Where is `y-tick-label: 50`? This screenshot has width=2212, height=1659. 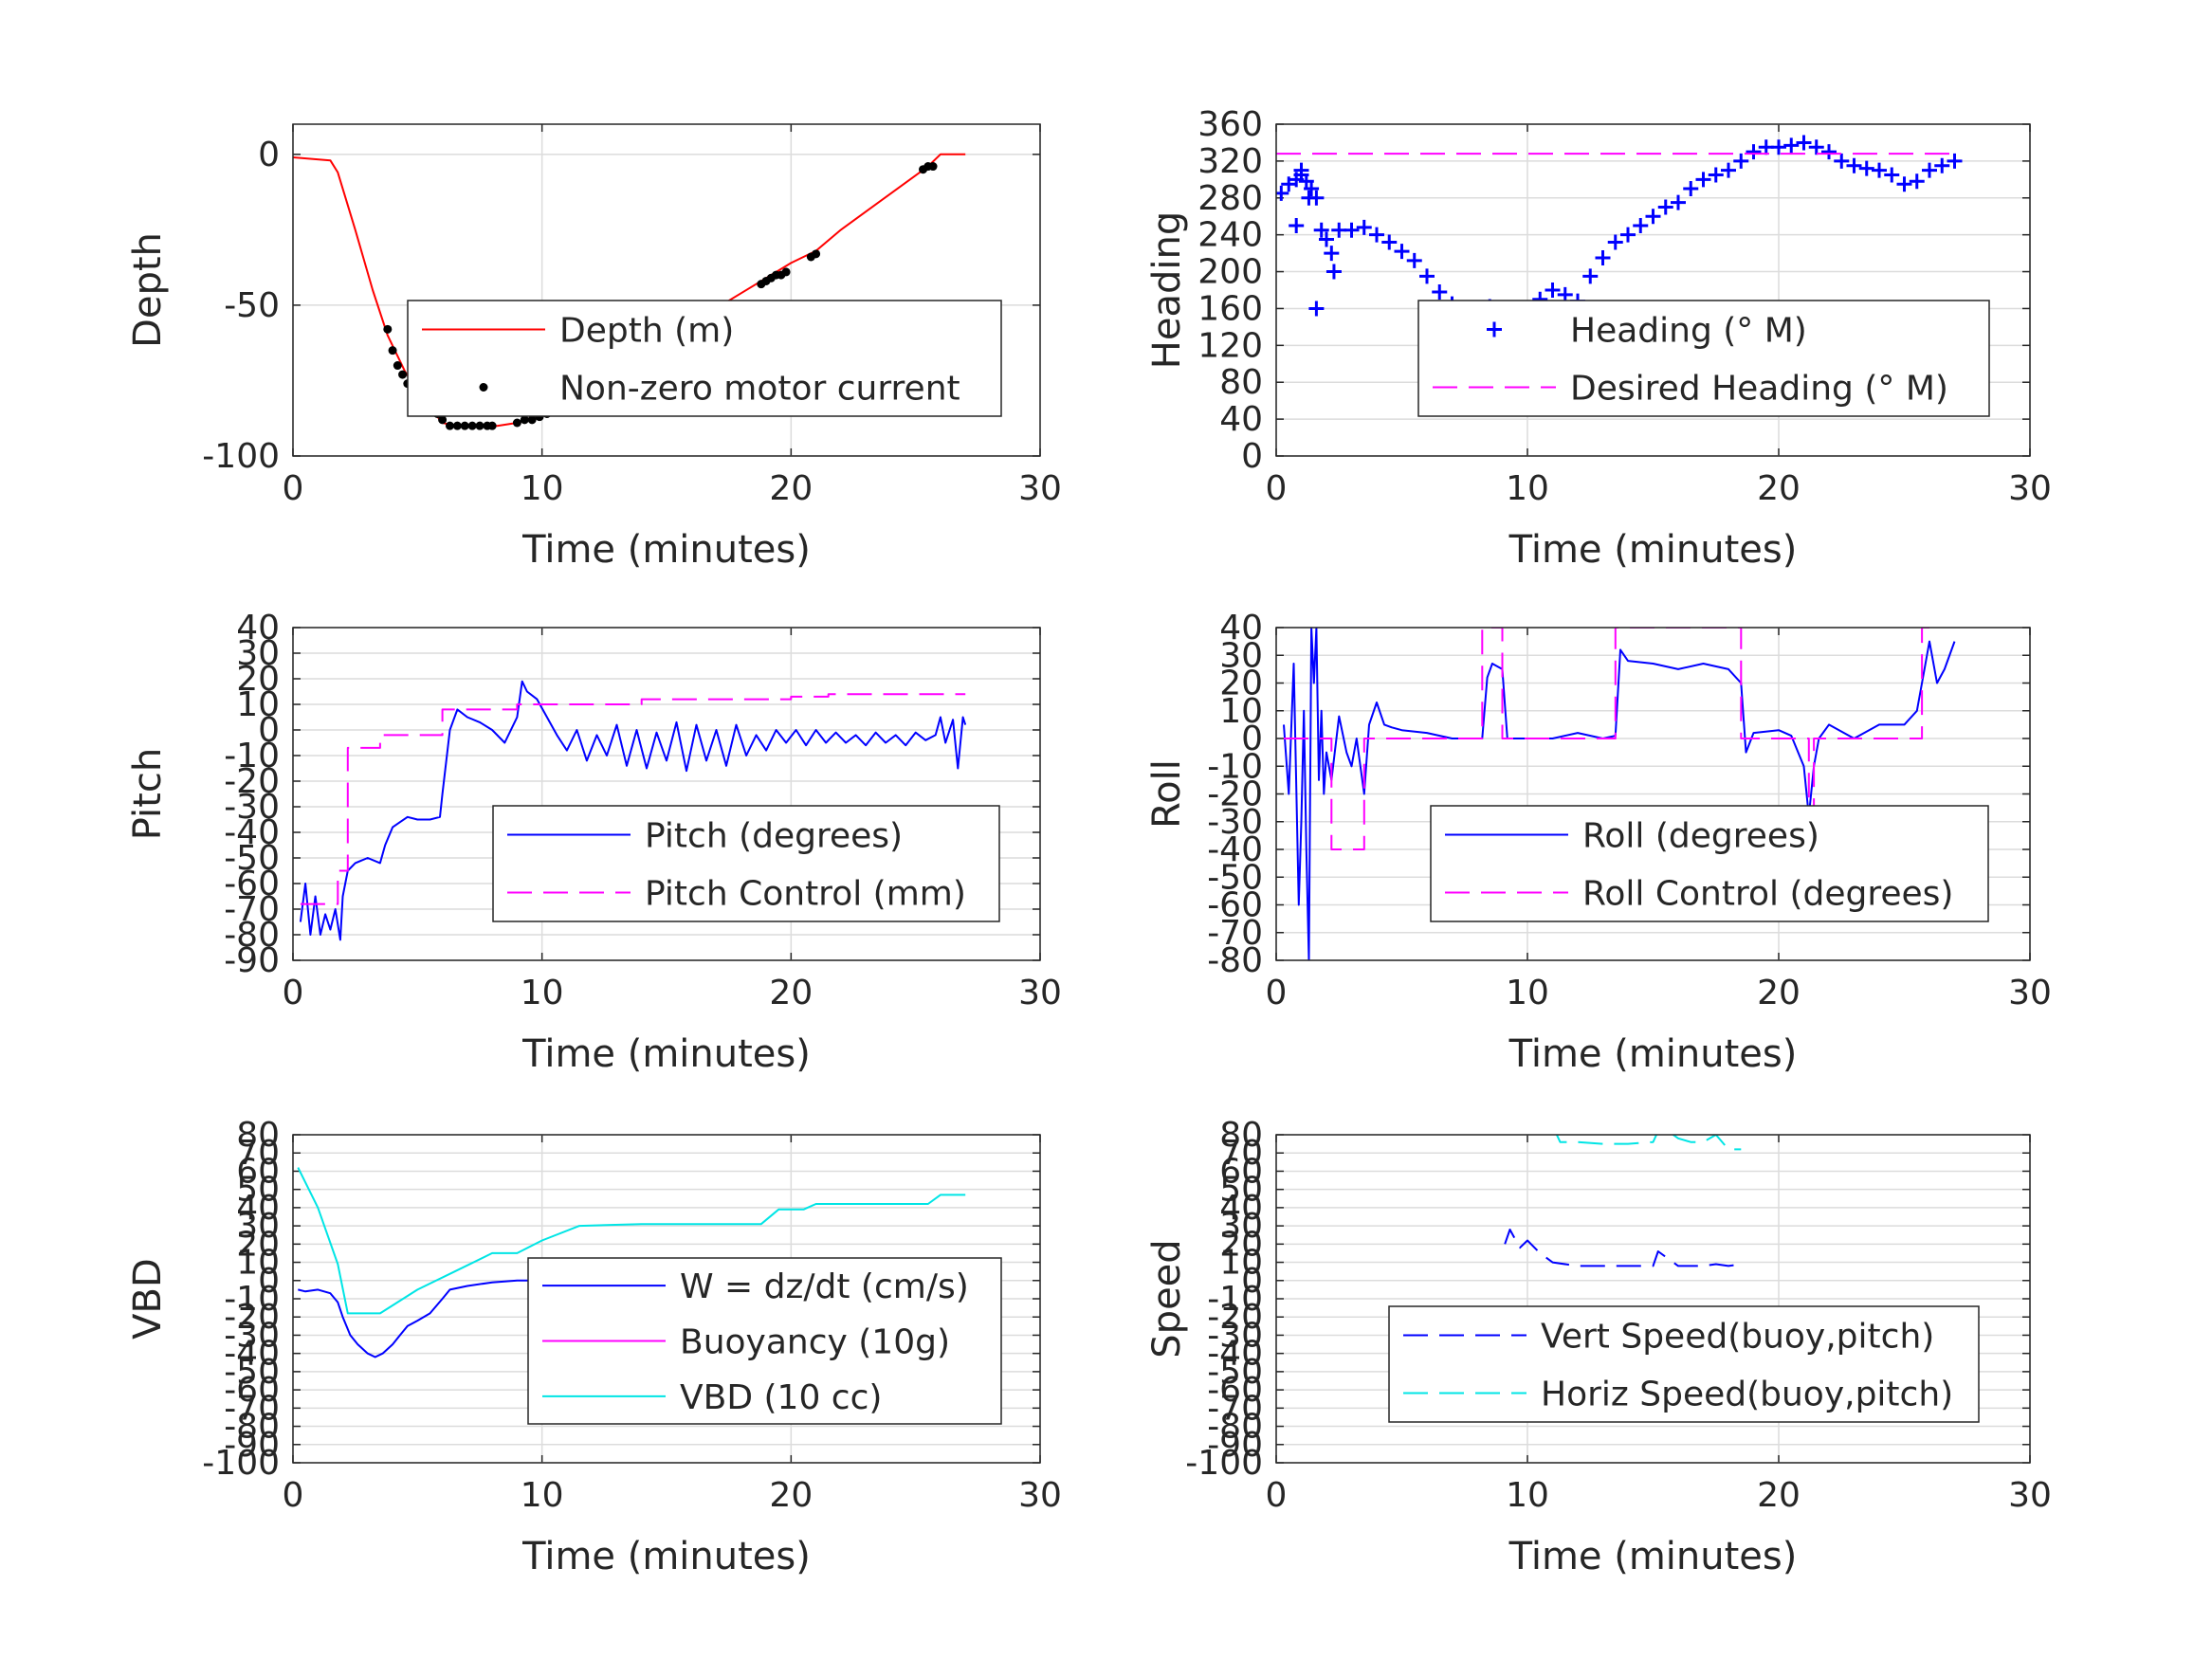
y-tick-label: 50 is located at coordinates (1241, 1190).